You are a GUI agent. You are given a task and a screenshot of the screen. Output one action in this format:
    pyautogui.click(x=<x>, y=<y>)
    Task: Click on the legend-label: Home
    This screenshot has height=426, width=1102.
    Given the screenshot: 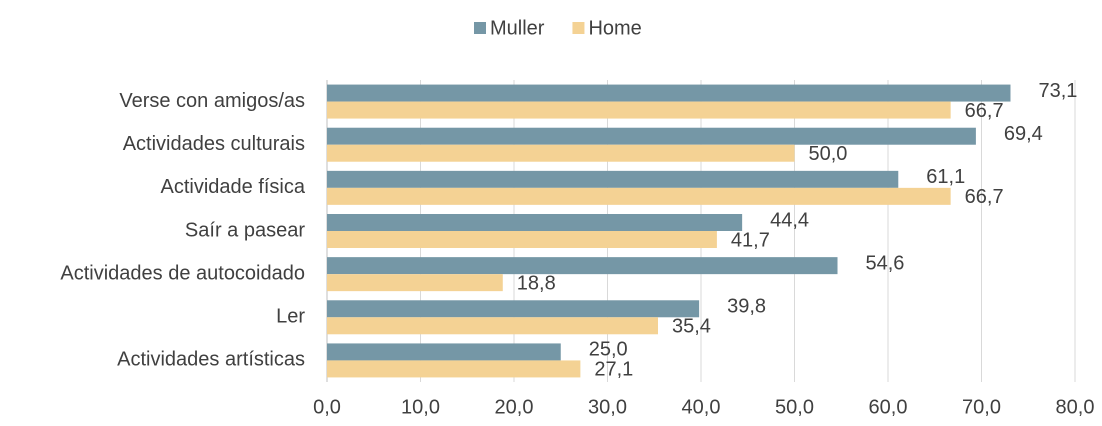 What is the action you would take?
    pyautogui.click(x=614, y=28)
    